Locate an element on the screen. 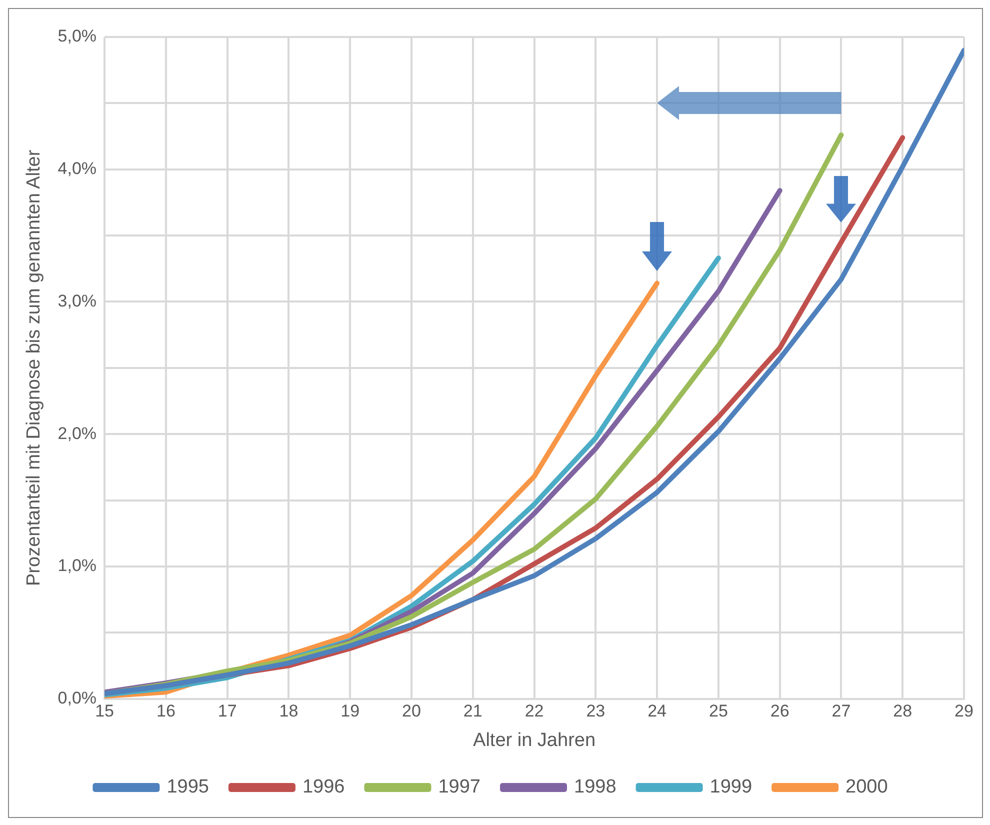  x-tick-label: 29 is located at coordinates (964, 711).